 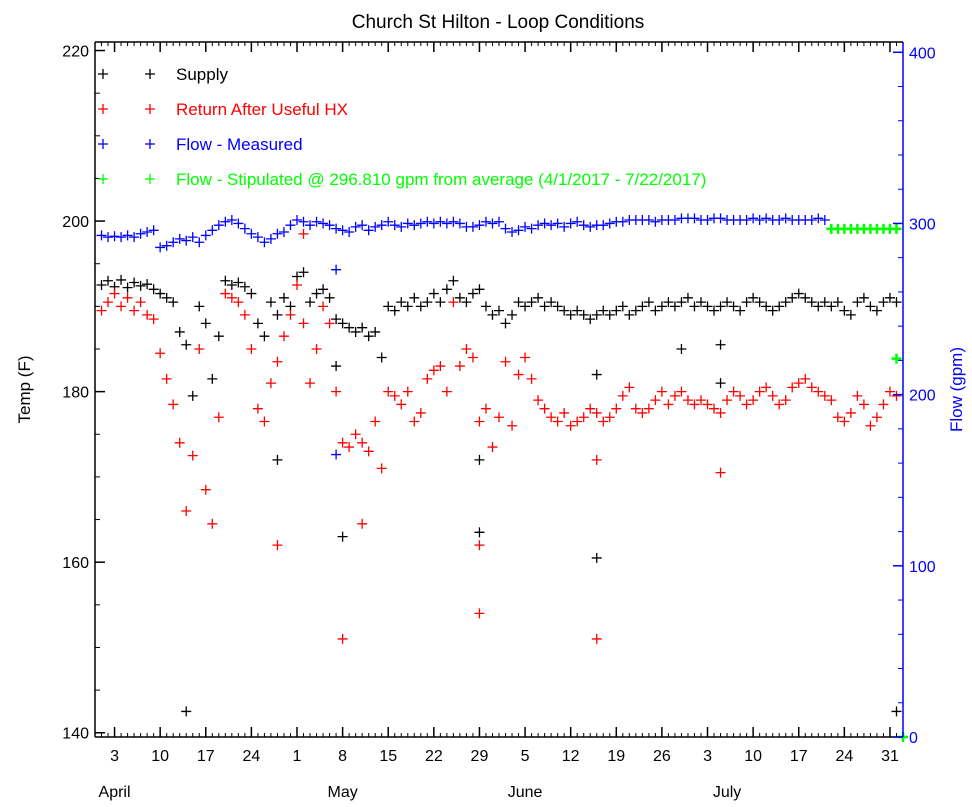 I want to click on month-label: April, so click(x=115, y=792).